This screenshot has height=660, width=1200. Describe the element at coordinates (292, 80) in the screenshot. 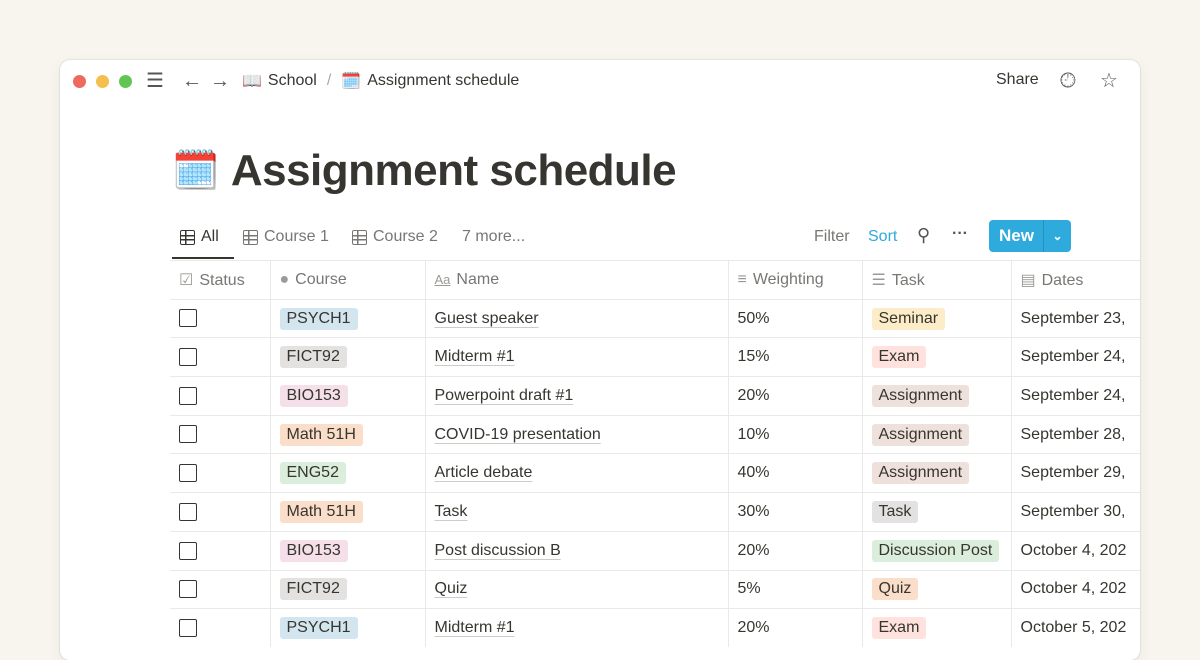

I see `breadcrumb-school: School` at that location.